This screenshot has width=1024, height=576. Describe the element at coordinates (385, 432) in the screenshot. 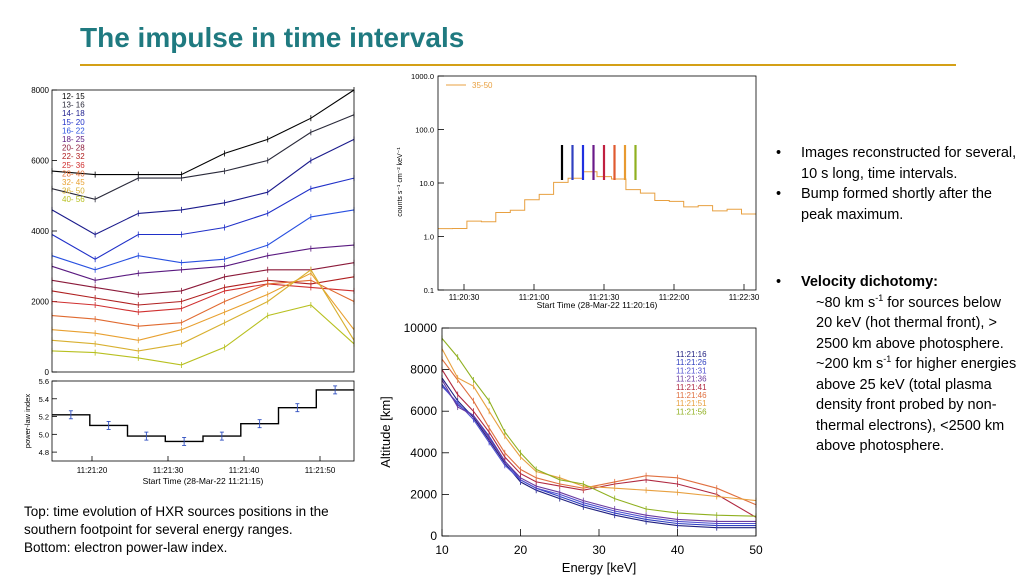

I see `y-axis-label: Altitude [km]` at that location.